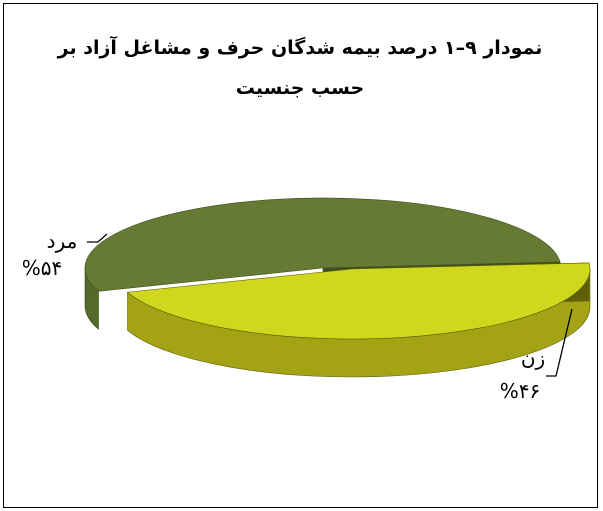  I want to click on slice-value-label: %۴۶, so click(520, 391).